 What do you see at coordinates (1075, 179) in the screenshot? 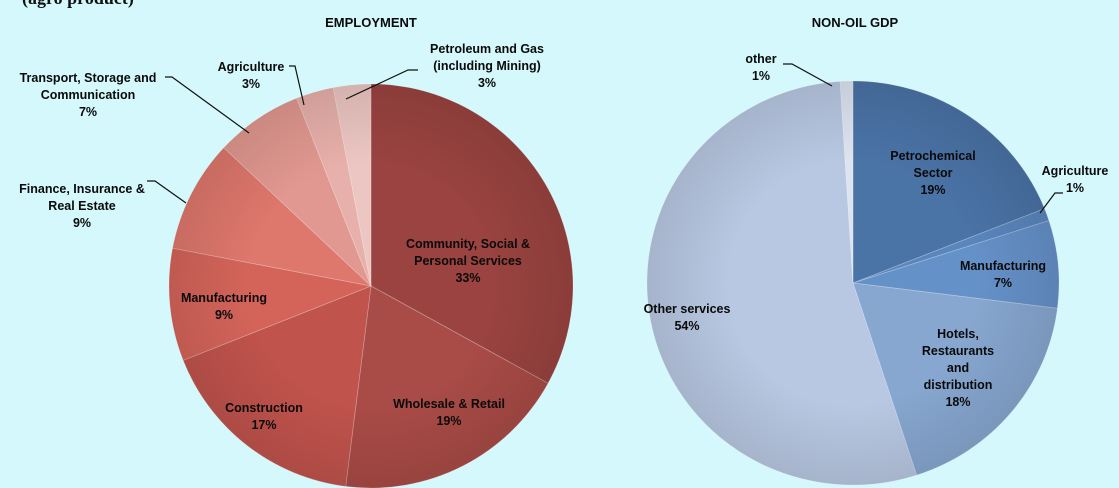
I see `gdp-slice-label-1: Agriculture 1%` at bounding box center [1075, 179].